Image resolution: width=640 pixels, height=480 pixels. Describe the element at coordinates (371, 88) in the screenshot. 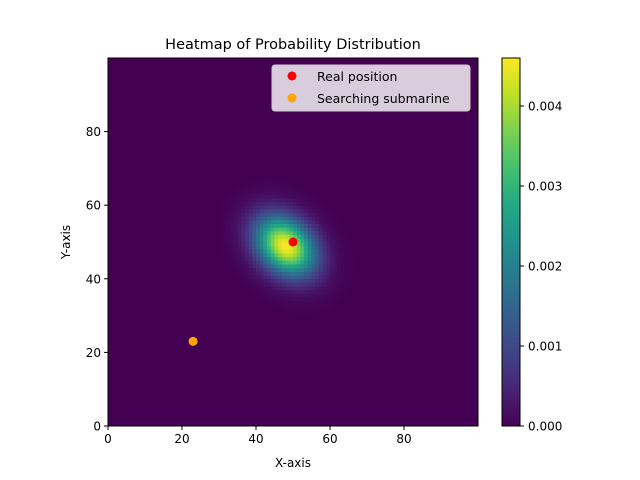

I see `legend: Real position Searching submarine` at that location.